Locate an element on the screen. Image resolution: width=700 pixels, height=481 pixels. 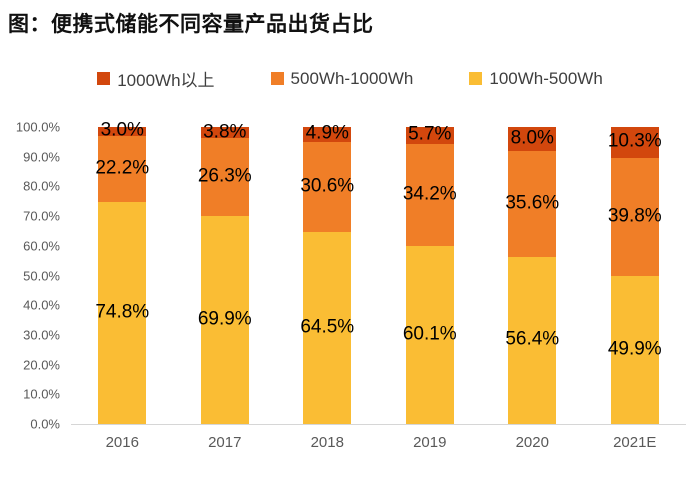
data-label: 8.0% is located at coordinates (532, 138).